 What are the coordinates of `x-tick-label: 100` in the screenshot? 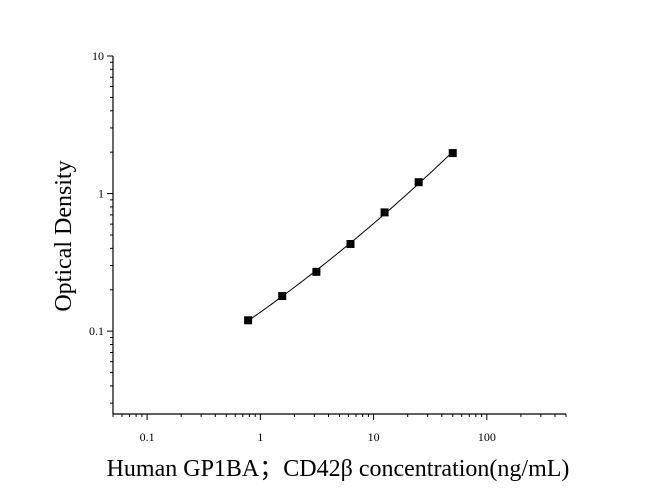 It's located at (487, 437).